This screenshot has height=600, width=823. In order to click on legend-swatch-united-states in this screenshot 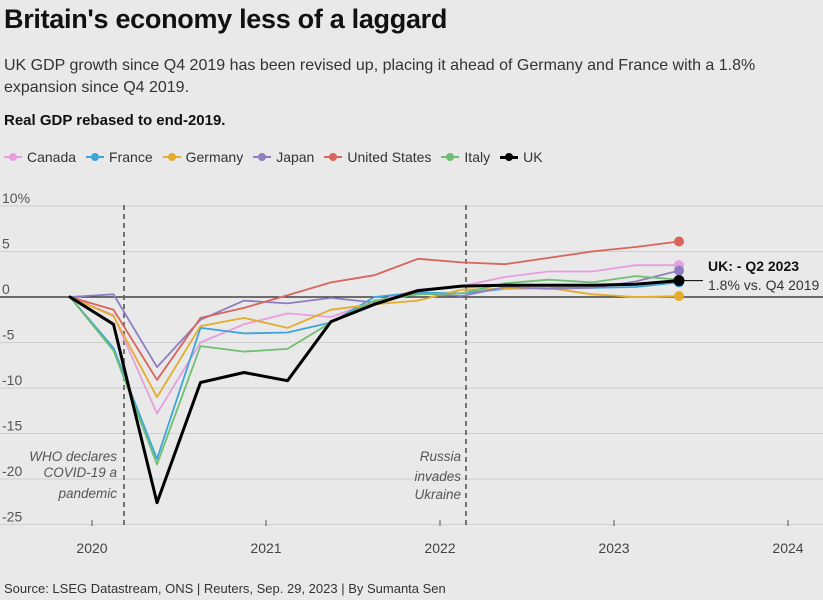, I will do `click(333, 157)`.